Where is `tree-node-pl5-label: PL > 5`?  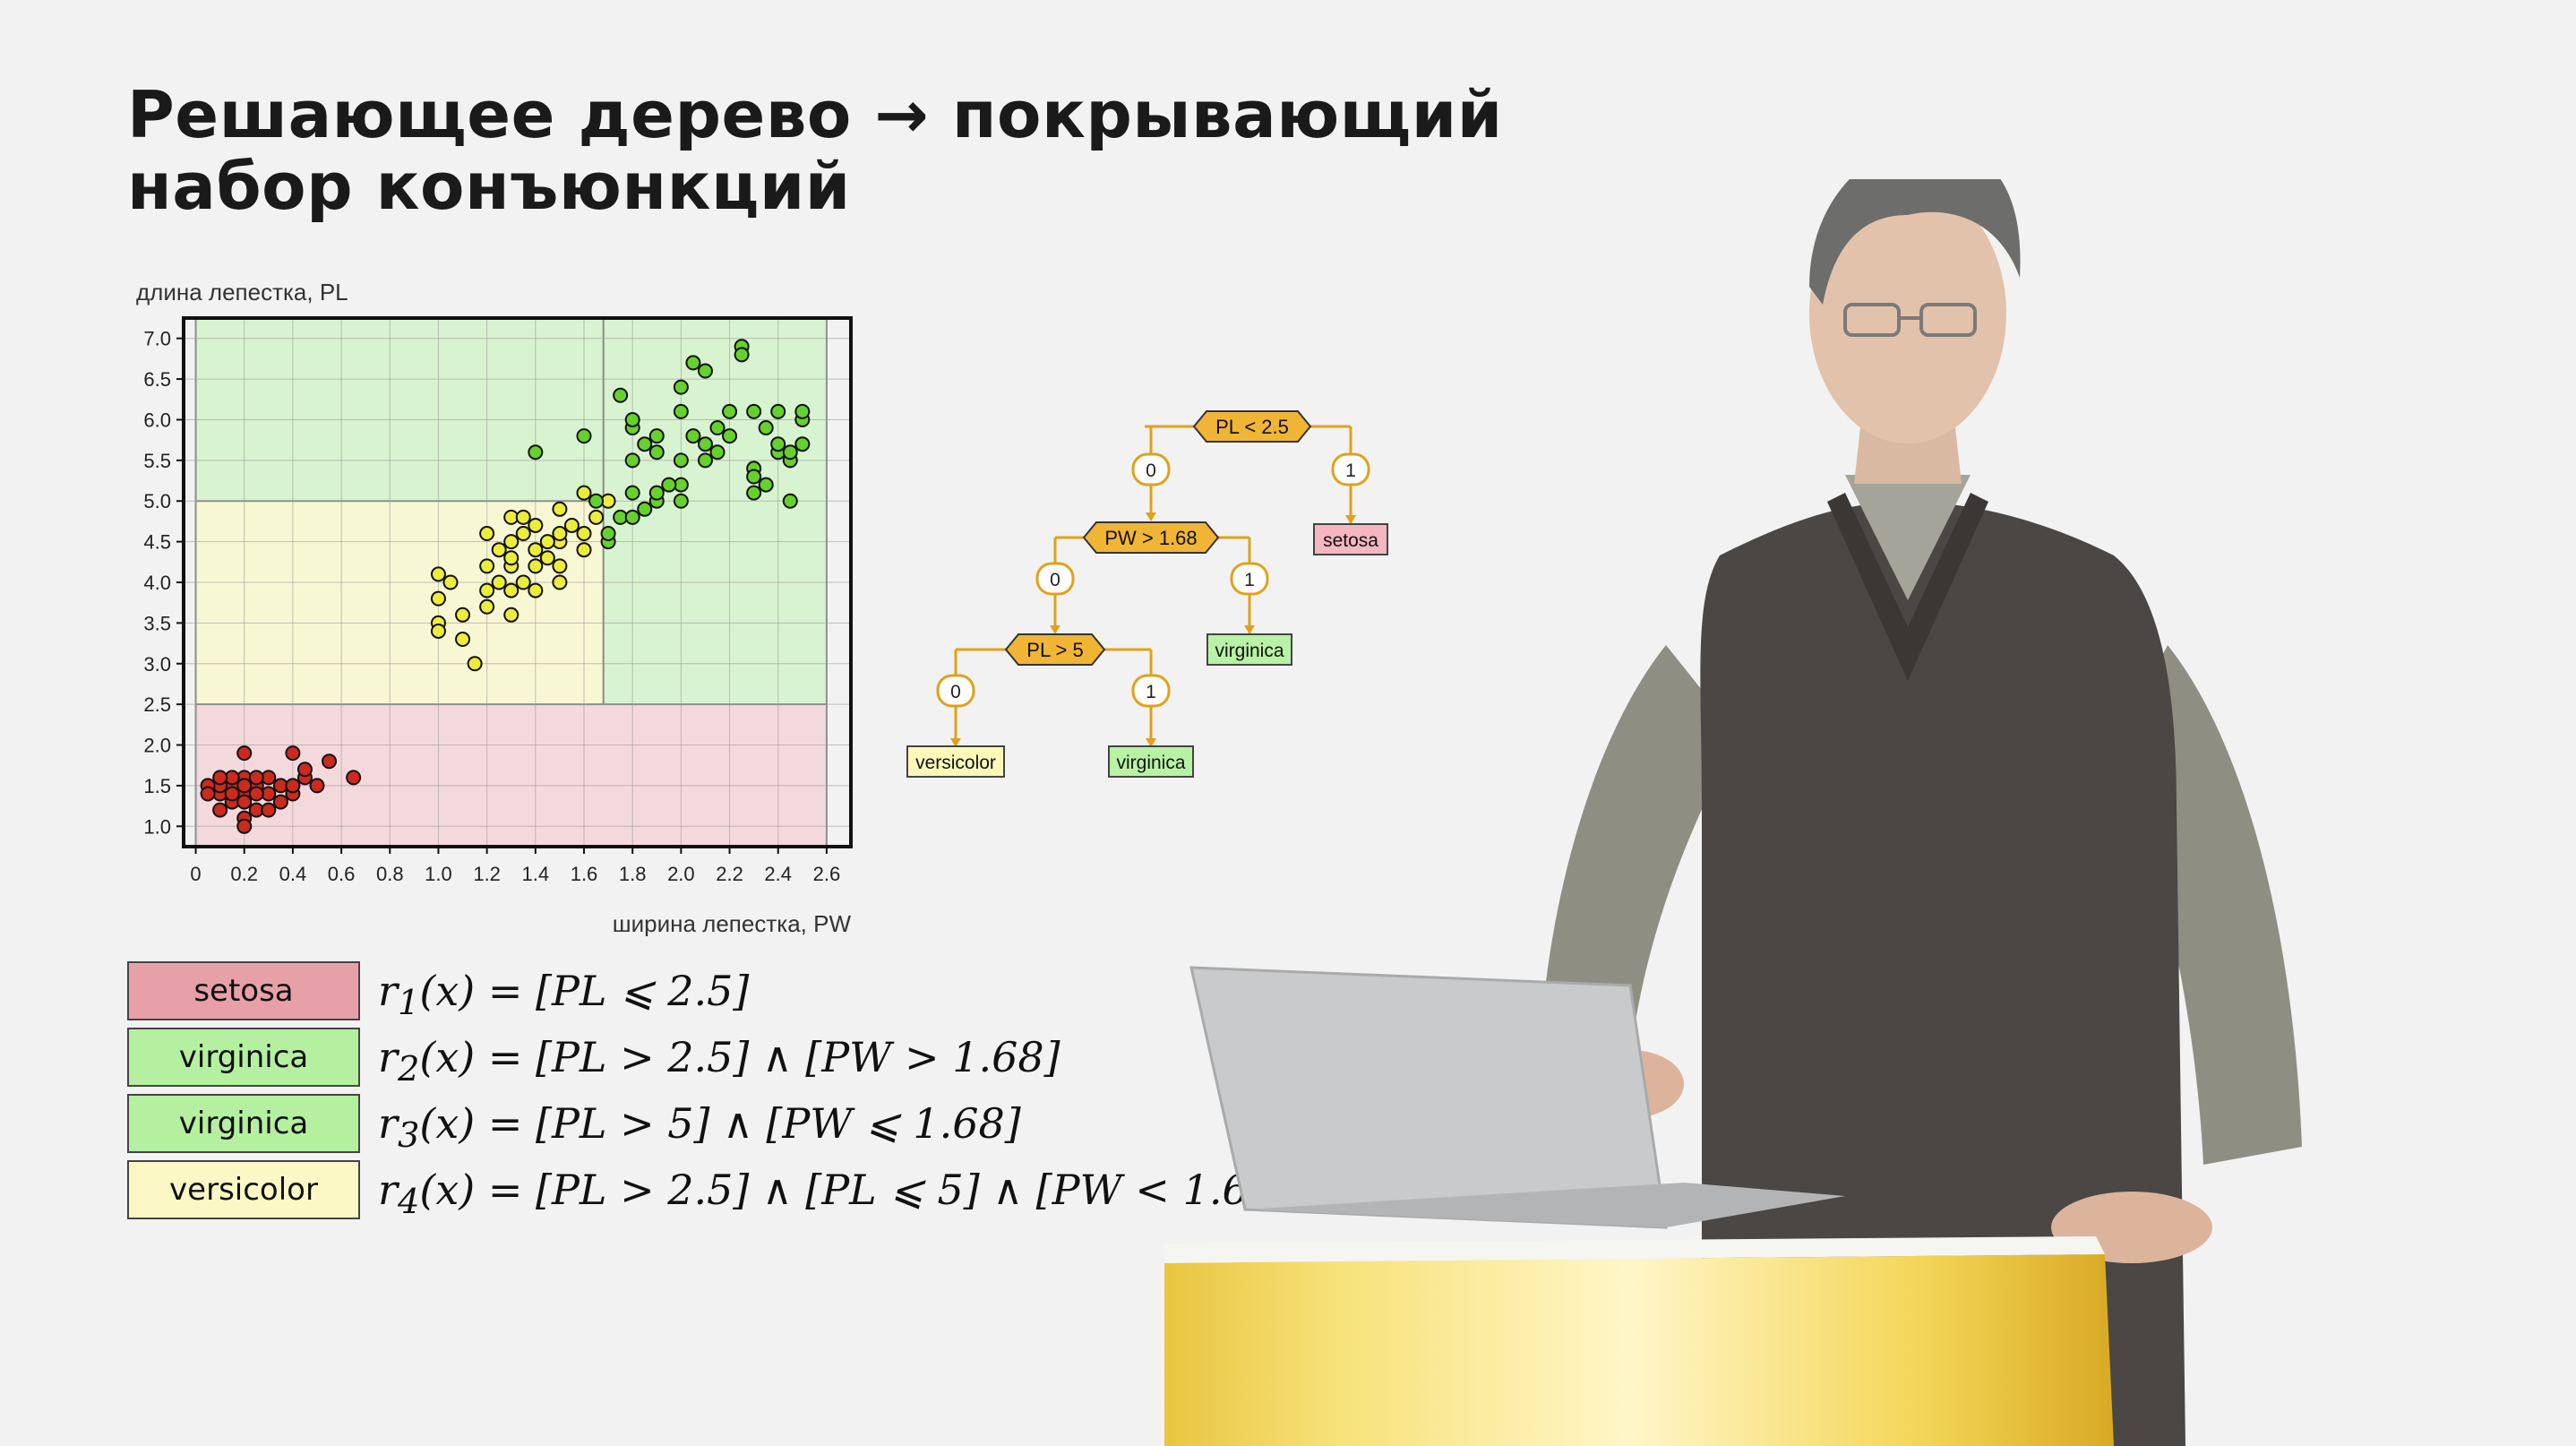 tree-node-pl5-label: PL > 5 is located at coordinates (1054, 650).